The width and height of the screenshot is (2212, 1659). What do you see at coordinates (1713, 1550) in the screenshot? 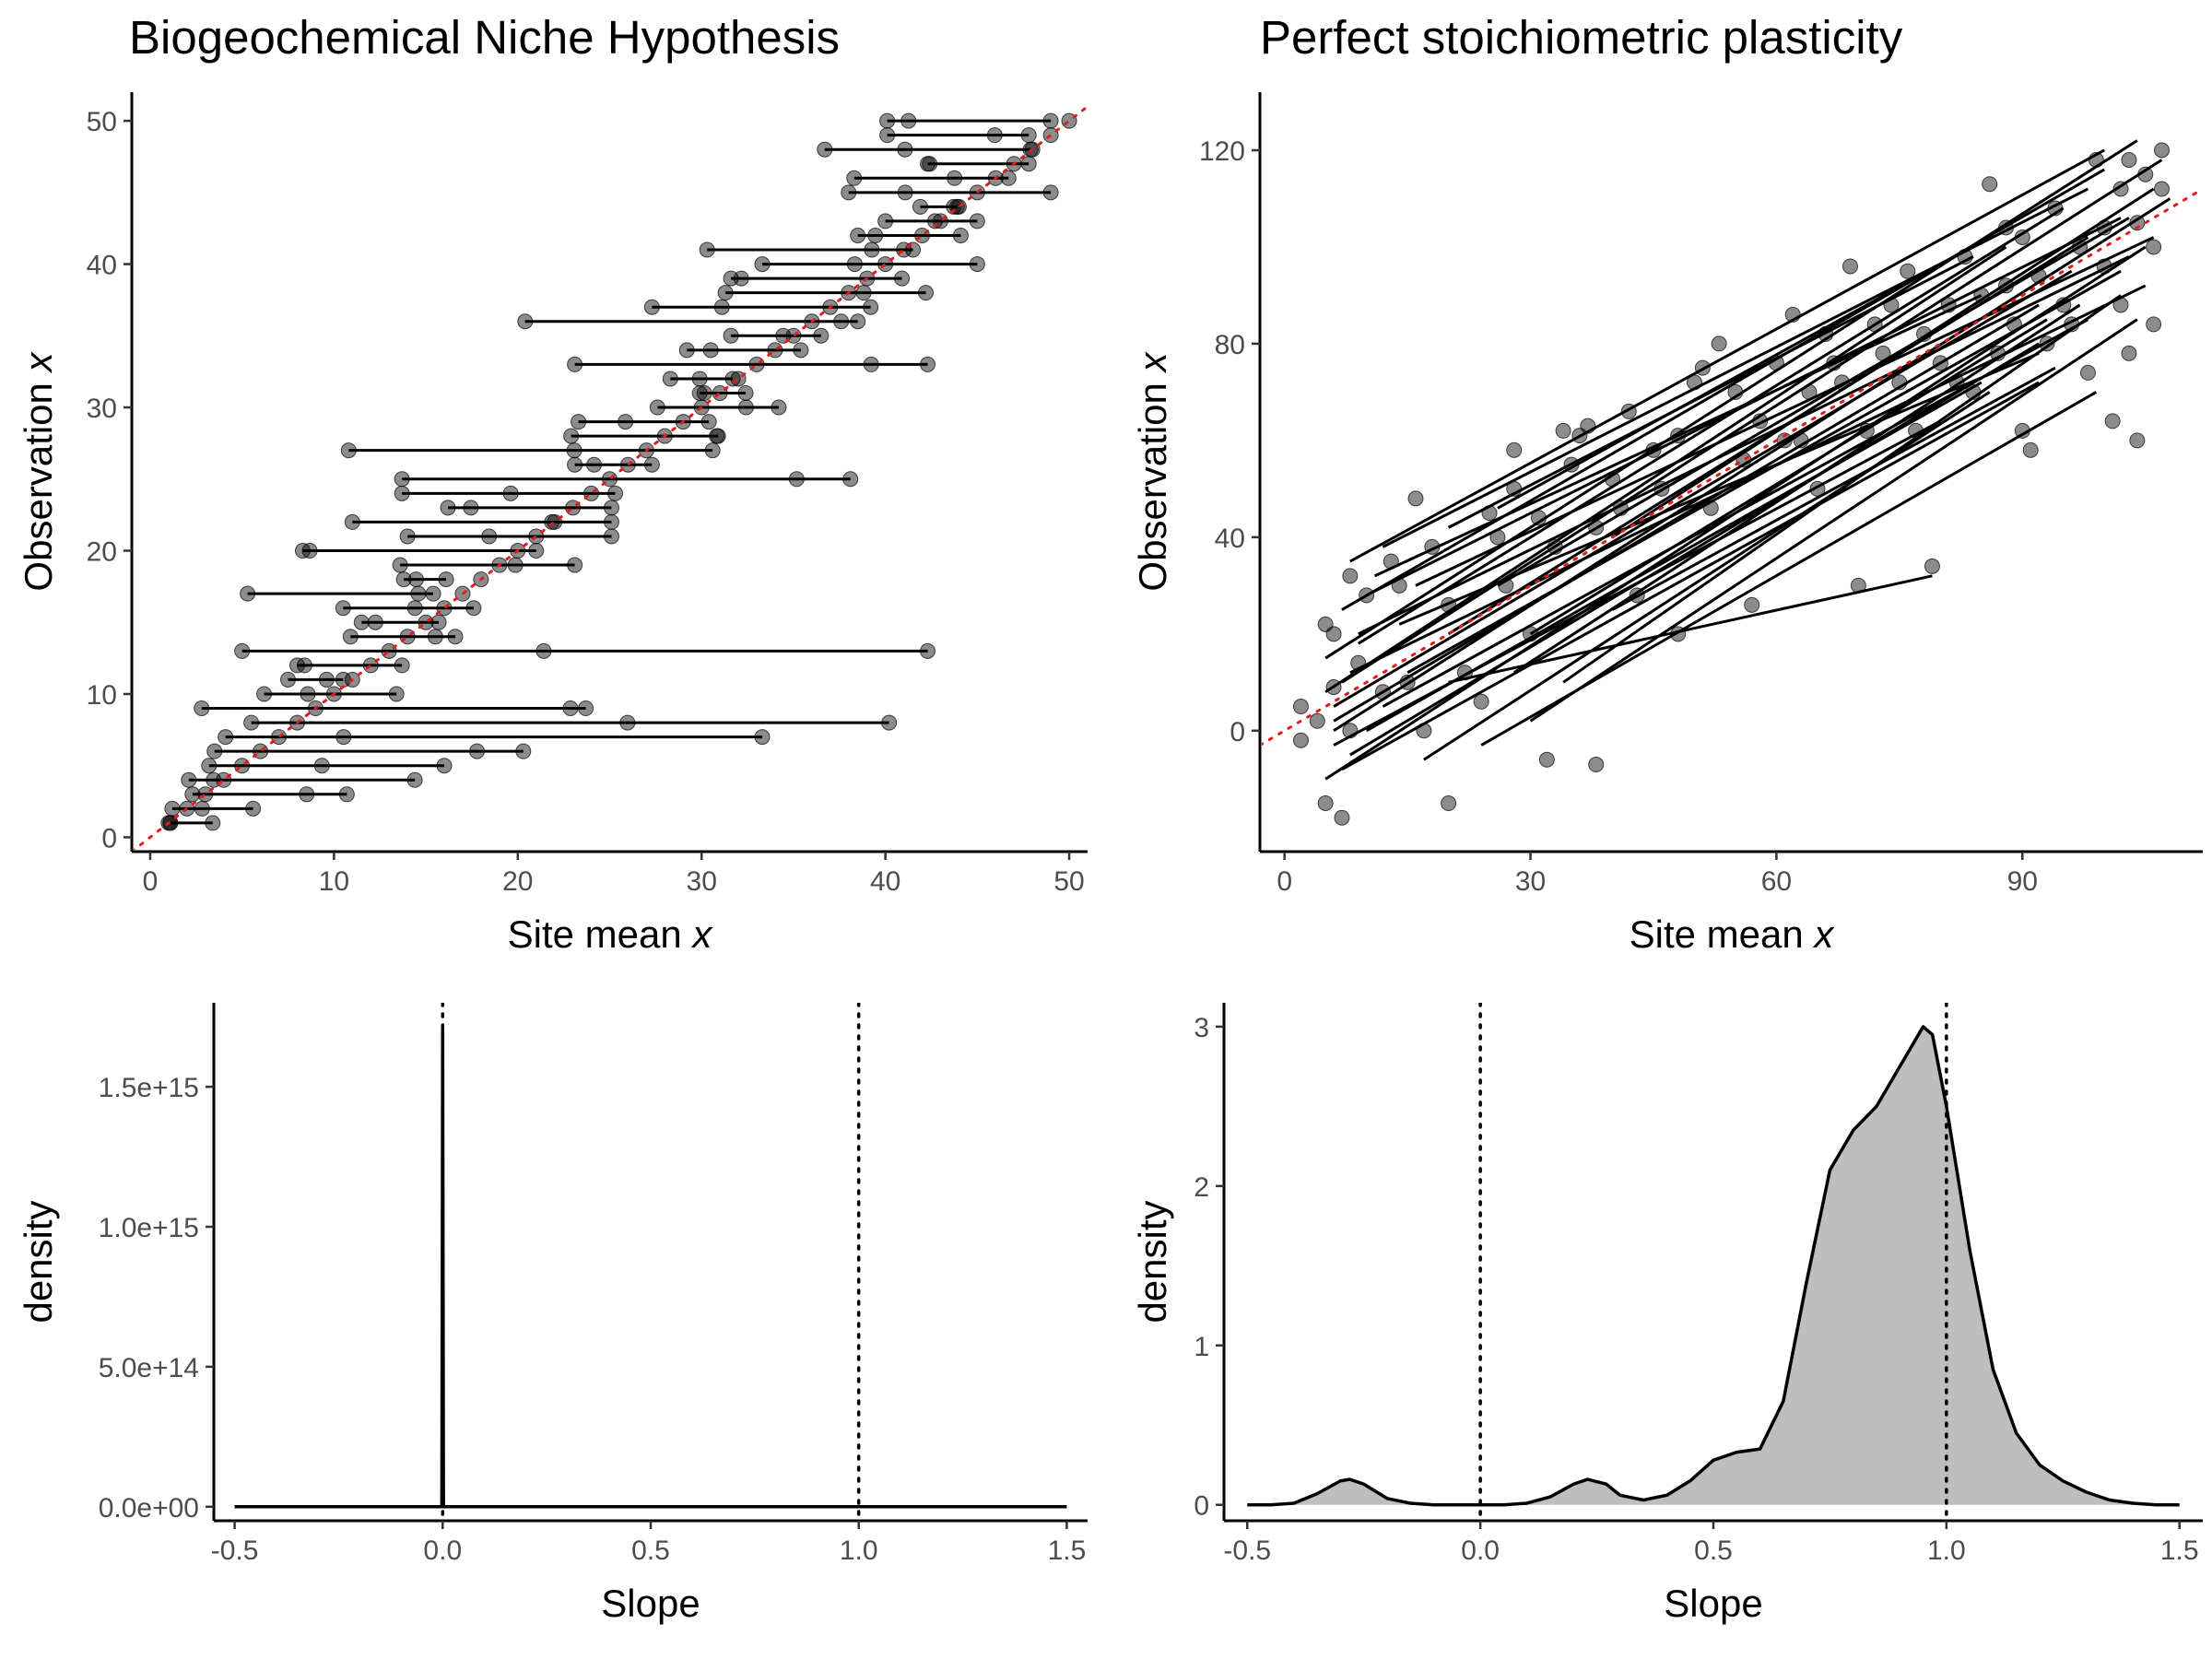
I see `x-tick-label: 0.5` at bounding box center [1713, 1550].